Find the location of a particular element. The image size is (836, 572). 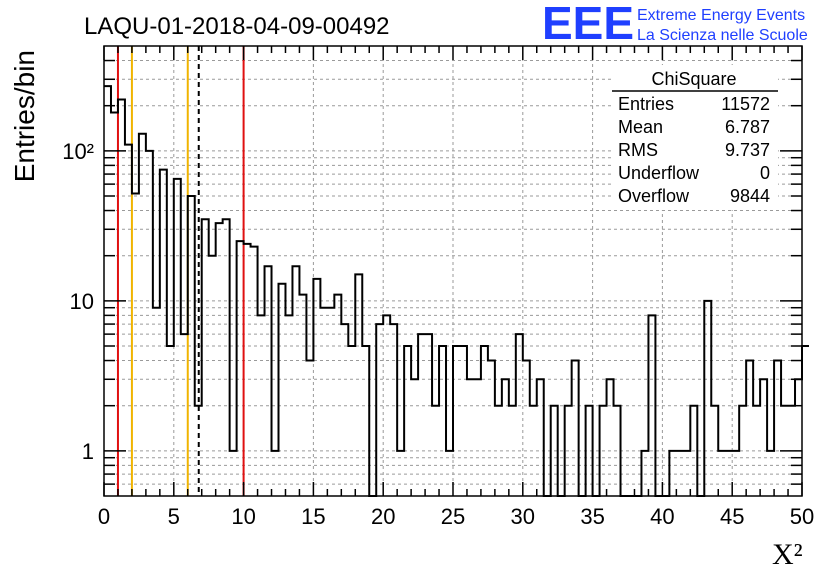

x-tick-label: 40 is located at coordinates (662, 516).